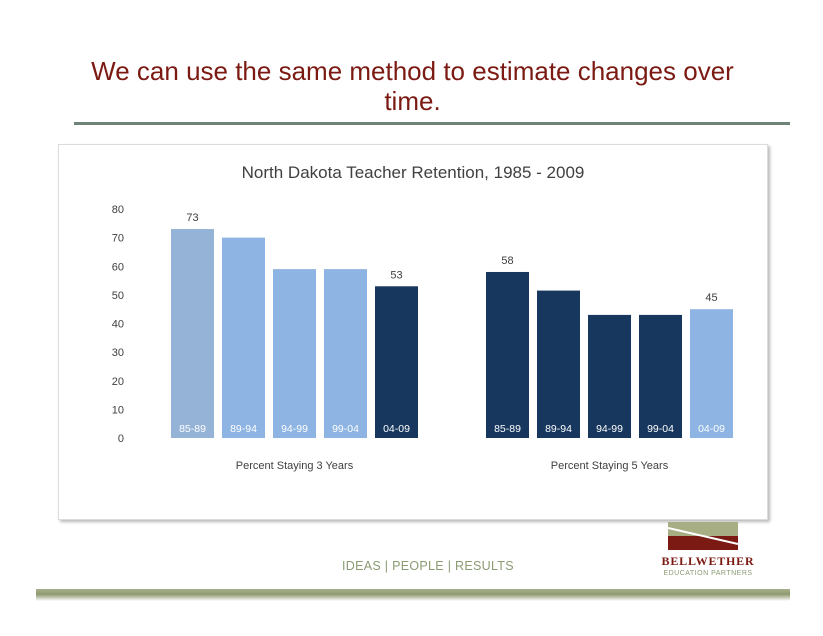  I want to click on footer-tagline: IDEAS | PEOPLE | RESULTS, so click(428, 566).